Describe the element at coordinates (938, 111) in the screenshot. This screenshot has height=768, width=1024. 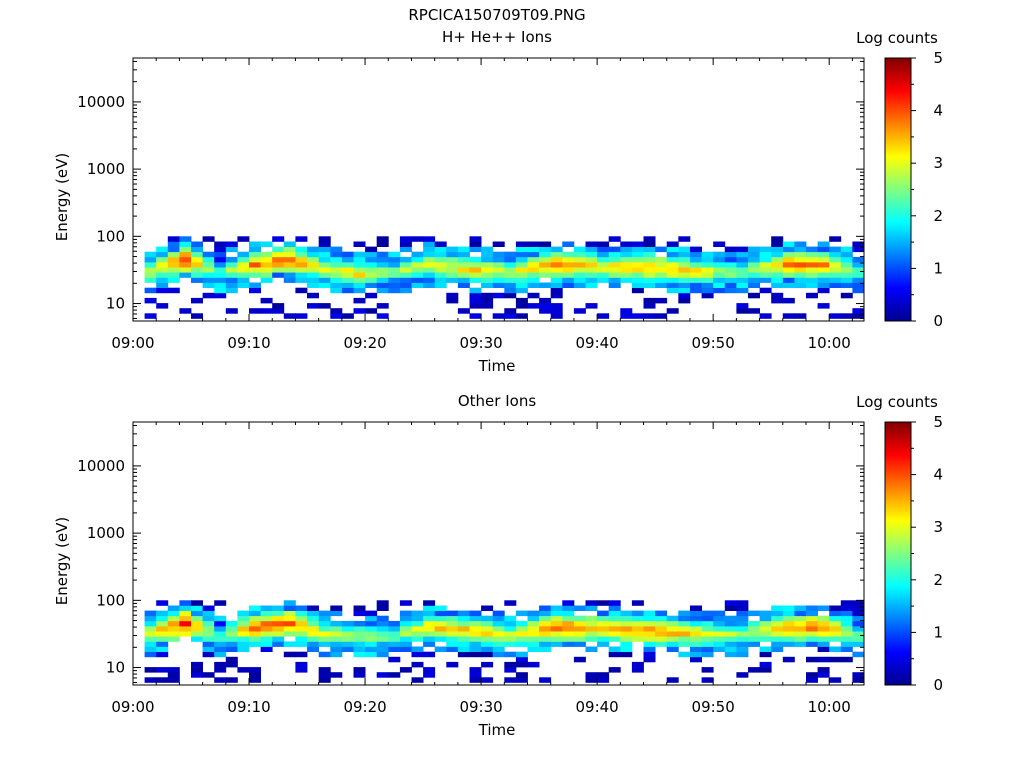
I see `colorbar-tick-label: 4` at that location.